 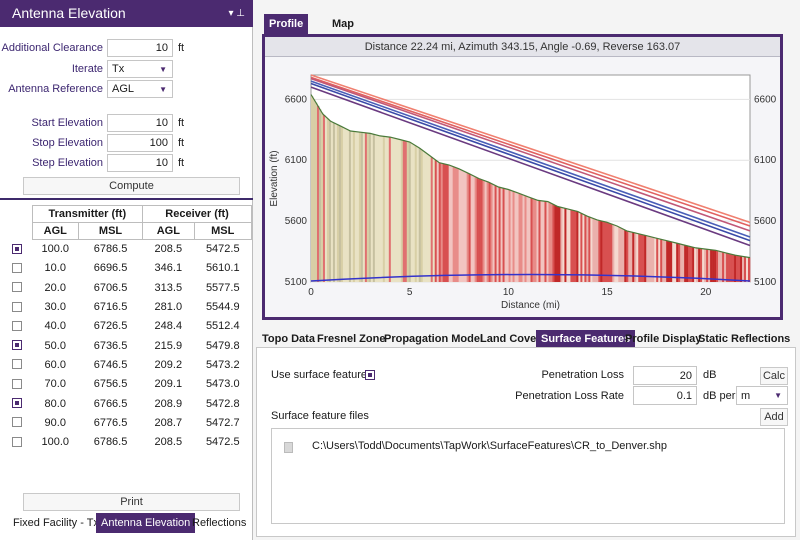 I want to click on table-row: 60.0 6746.5 209.2 5473.2, so click(x=132, y=364).